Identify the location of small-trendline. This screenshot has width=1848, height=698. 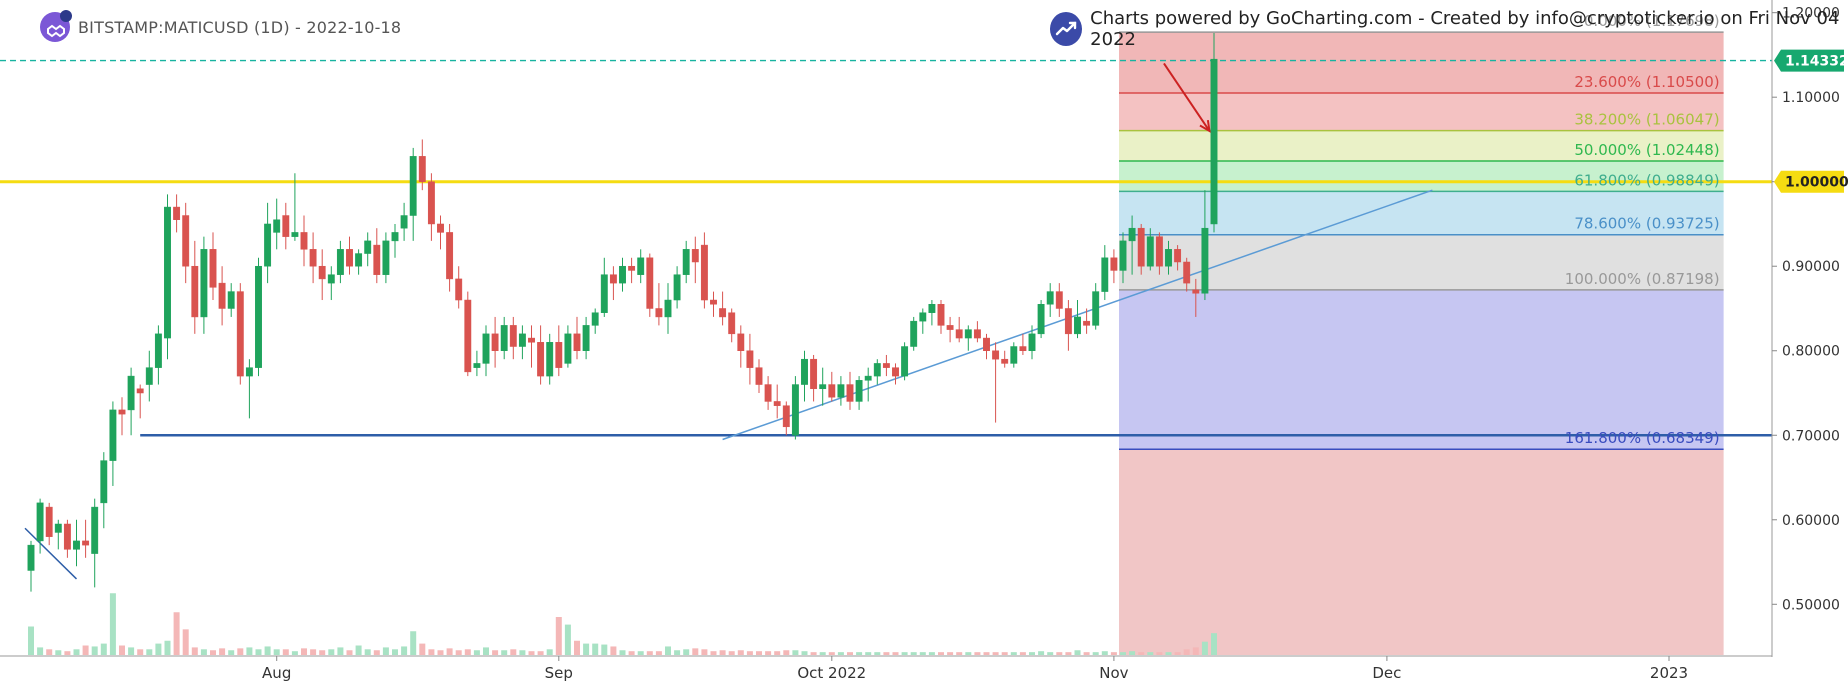
(51, 553).